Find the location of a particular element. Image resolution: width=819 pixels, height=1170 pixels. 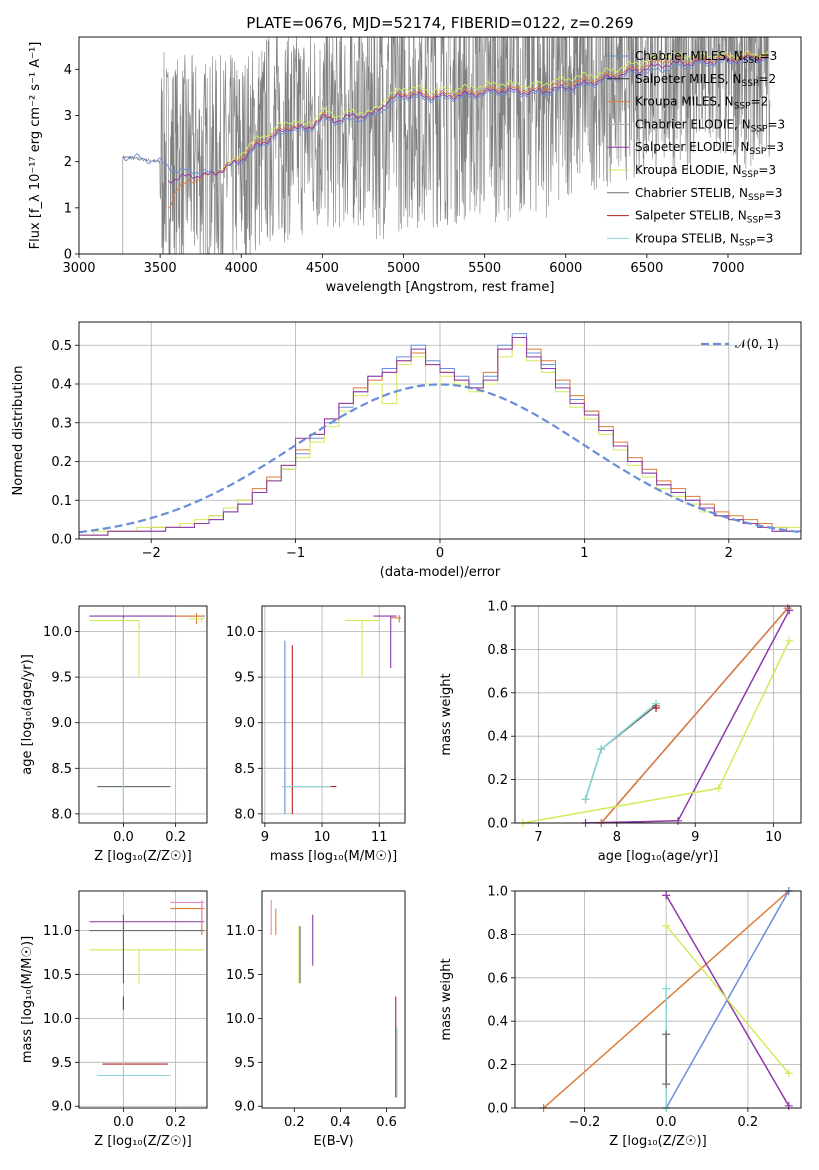

legend-entry: Kroupa STELIB, NSSP=3 is located at coordinates (704, 239).